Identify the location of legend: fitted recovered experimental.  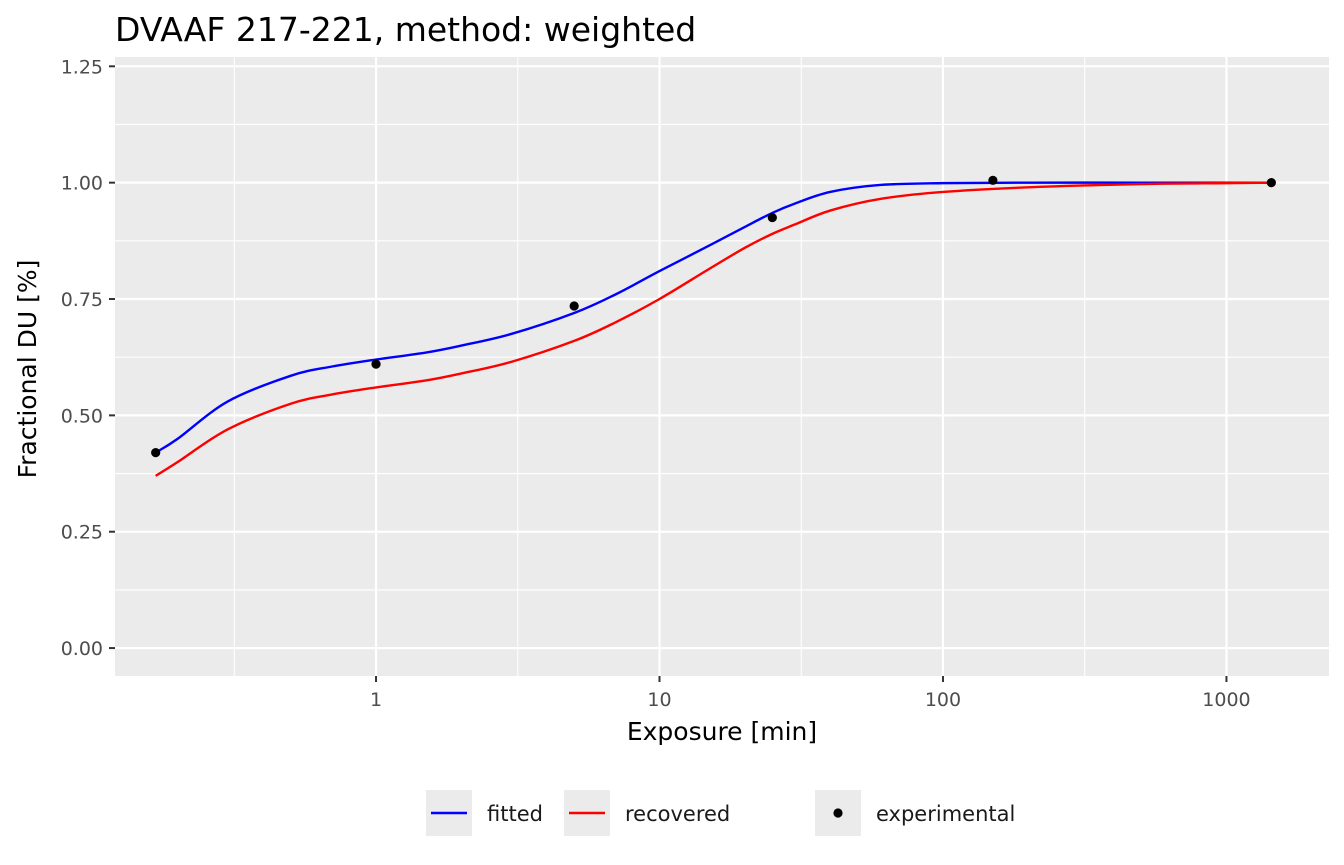
(720, 813).